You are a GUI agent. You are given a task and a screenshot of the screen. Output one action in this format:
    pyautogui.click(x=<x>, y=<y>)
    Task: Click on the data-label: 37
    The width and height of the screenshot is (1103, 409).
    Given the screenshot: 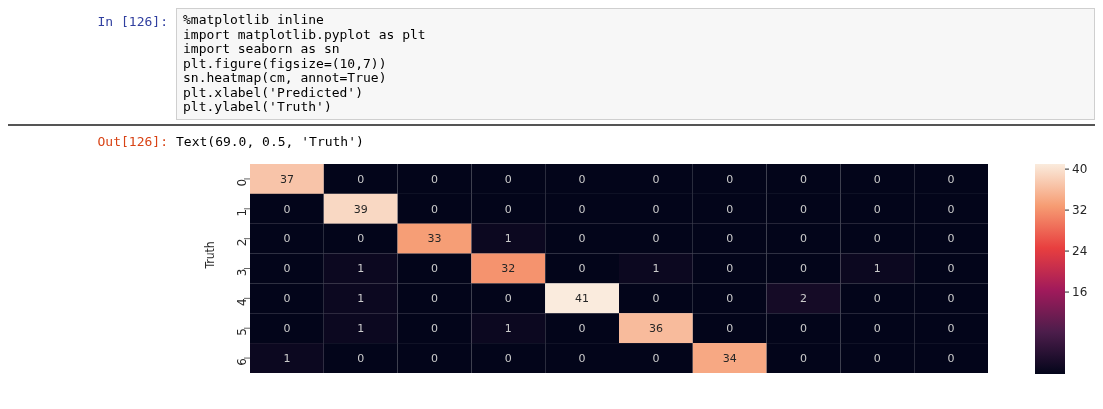 What is the action you would take?
    pyautogui.click(x=286, y=179)
    